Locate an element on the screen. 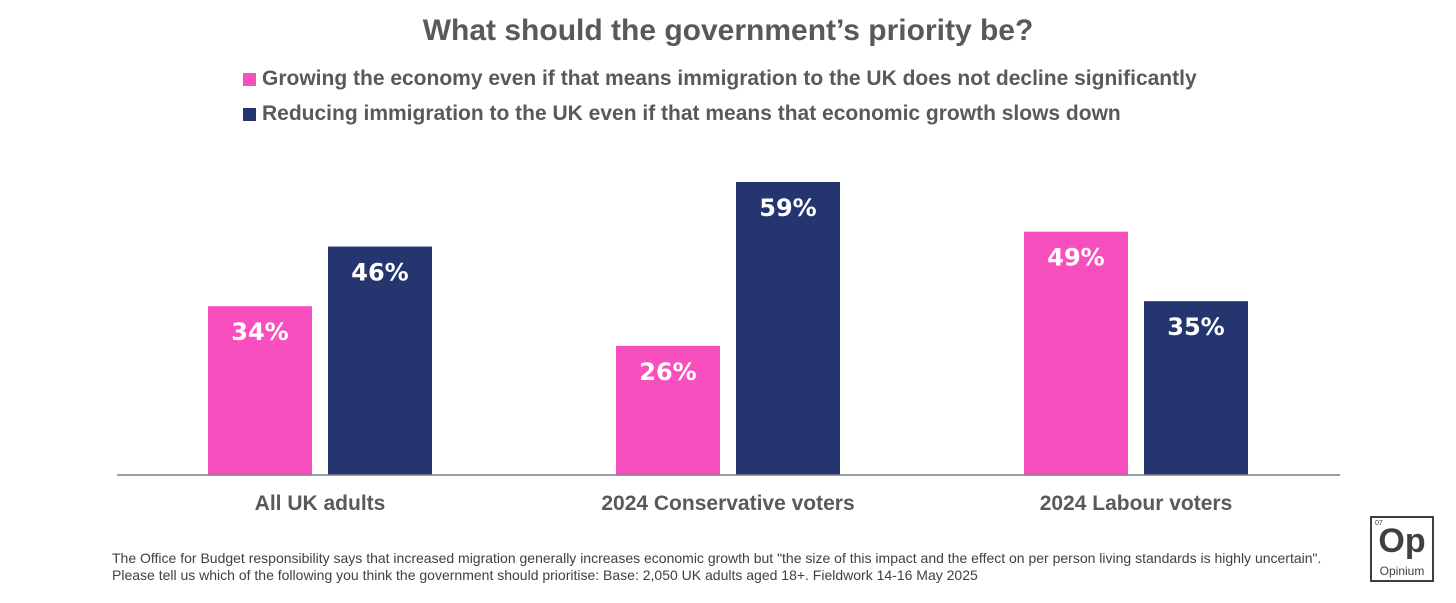 The width and height of the screenshot is (1456, 603). data-label-reducing-immigration-0: 46% is located at coordinates (379, 273).